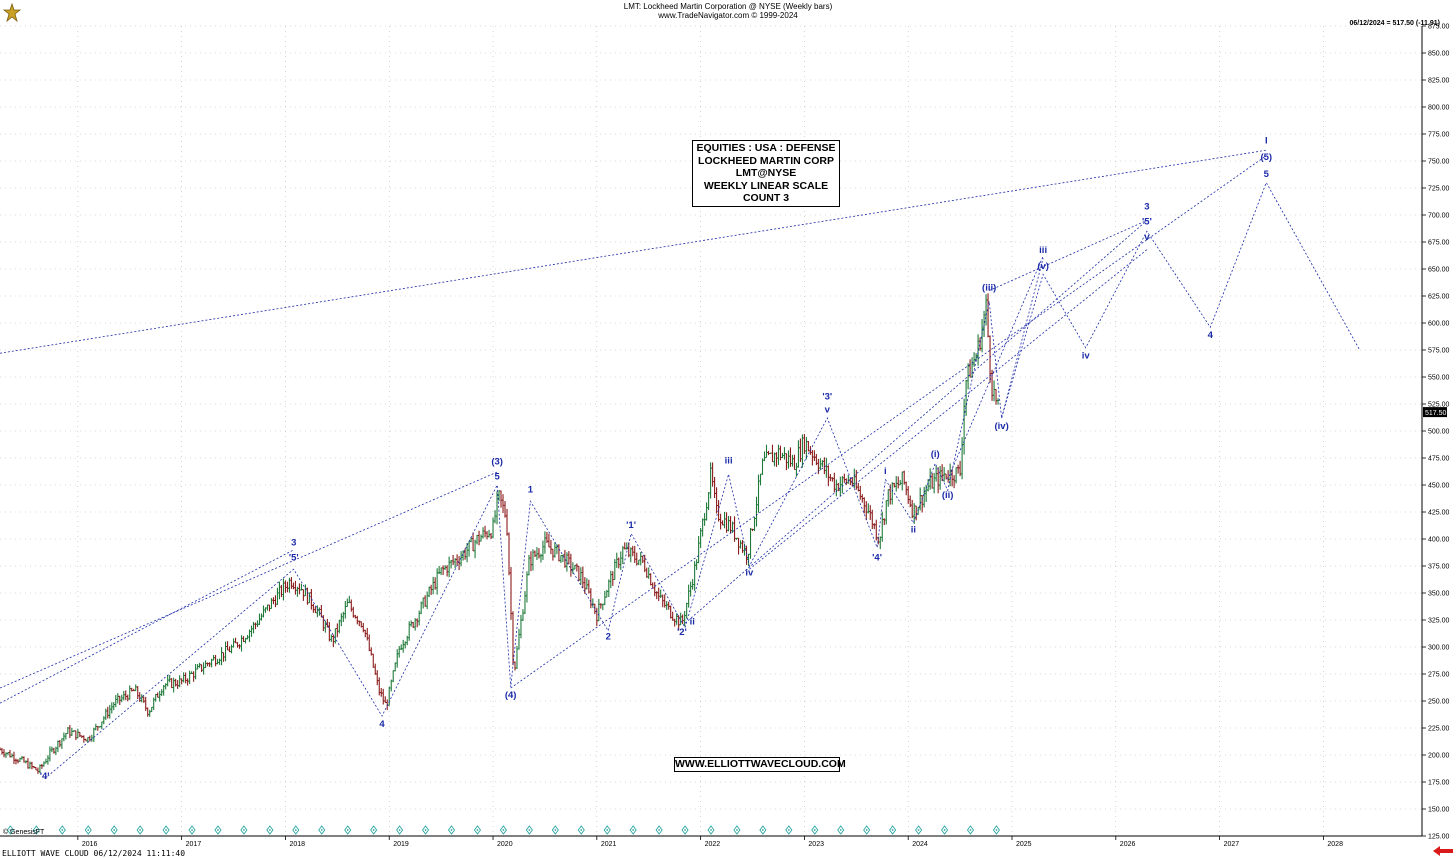 The width and height of the screenshot is (1456, 858). Describe the element at coordinates (760, 764) in the screenshot. I see `website-label: WWW.ELLIOTTWAVECLOUD.COM` at that location.